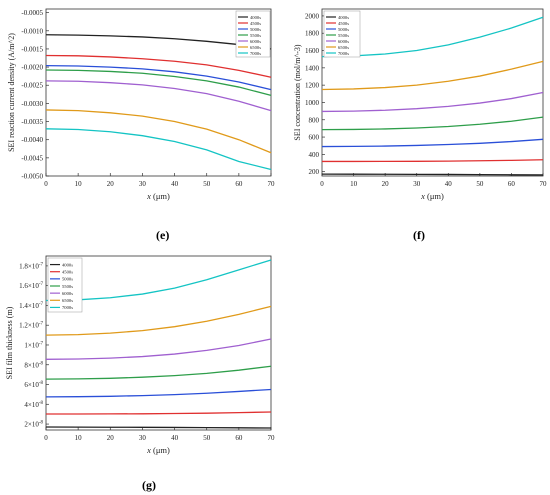  What do you see at coordinates (32, 122) in the screenshot?
I see `y-tick-label: -0.0035` at bounding box center [32, 122].